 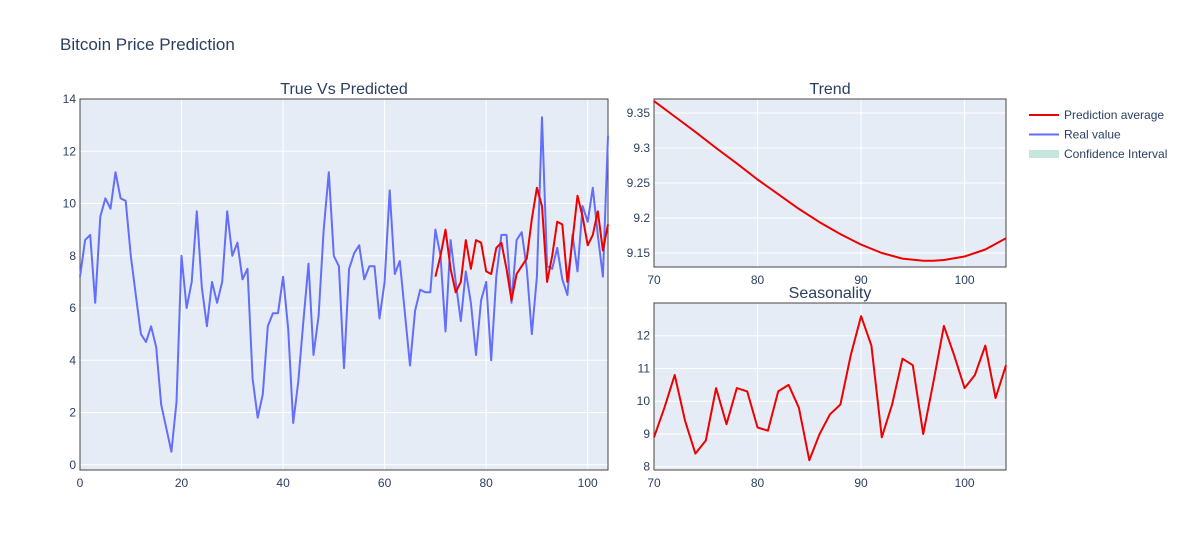 I want to click on trend-subplot: 70 80 90 100 9.15 9.2 9.25 9.3 9.35 Trend, so click(x=817, y=184).